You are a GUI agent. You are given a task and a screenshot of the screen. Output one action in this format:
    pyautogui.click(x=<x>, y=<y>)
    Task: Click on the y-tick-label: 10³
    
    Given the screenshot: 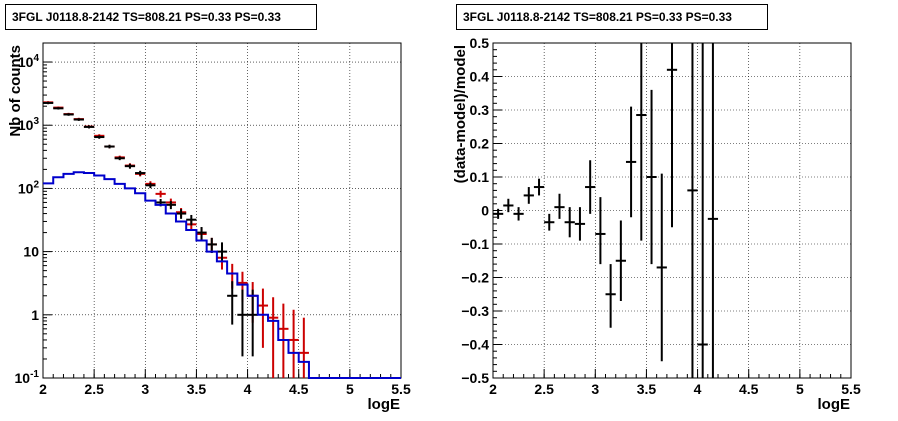 What is the action you would take?
    pyautogui.click(x=29, y=124)
    